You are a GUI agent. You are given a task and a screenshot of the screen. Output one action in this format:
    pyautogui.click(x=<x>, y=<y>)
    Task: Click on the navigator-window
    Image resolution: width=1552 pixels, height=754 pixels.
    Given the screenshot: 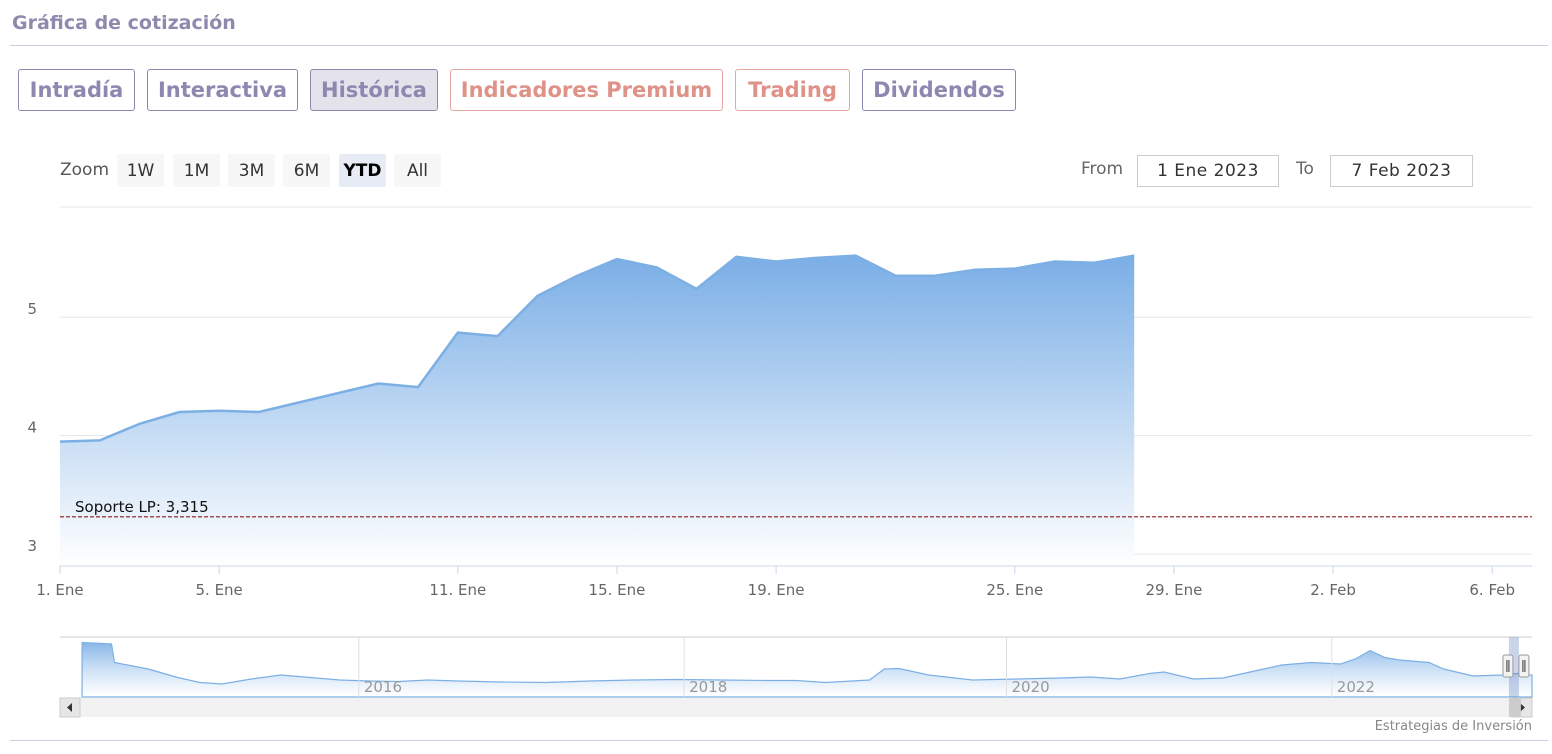 What is the action you would take?
    pyautogui.click(x=1513, y=667)
    